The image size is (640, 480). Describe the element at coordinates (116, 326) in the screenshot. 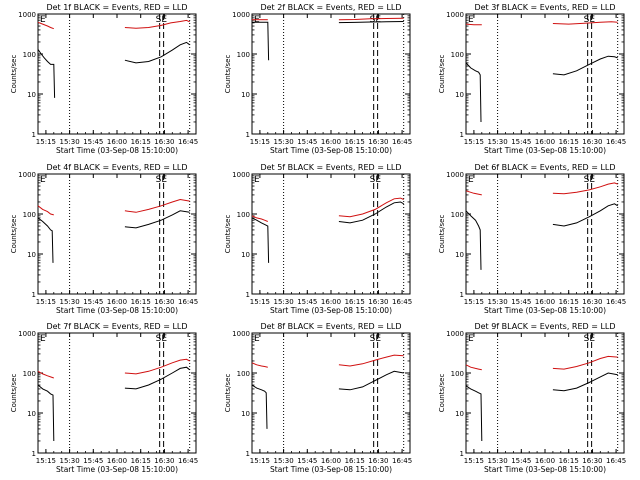

I see `chart-title: Det 7f BLACK = Events, RED = LLD` at that location.